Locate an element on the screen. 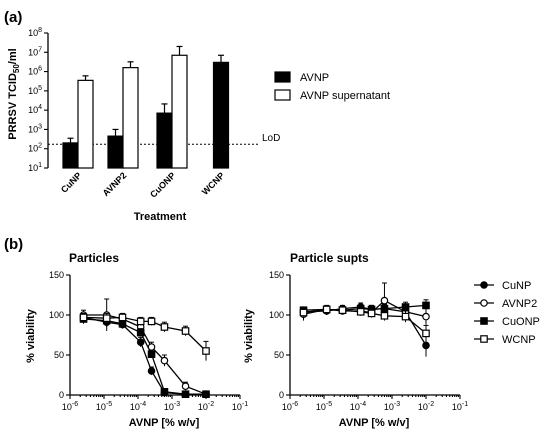 The width and height of the screenshot is (550, 435). line-legend-label: WCNP is located at coordinates (519, 340).